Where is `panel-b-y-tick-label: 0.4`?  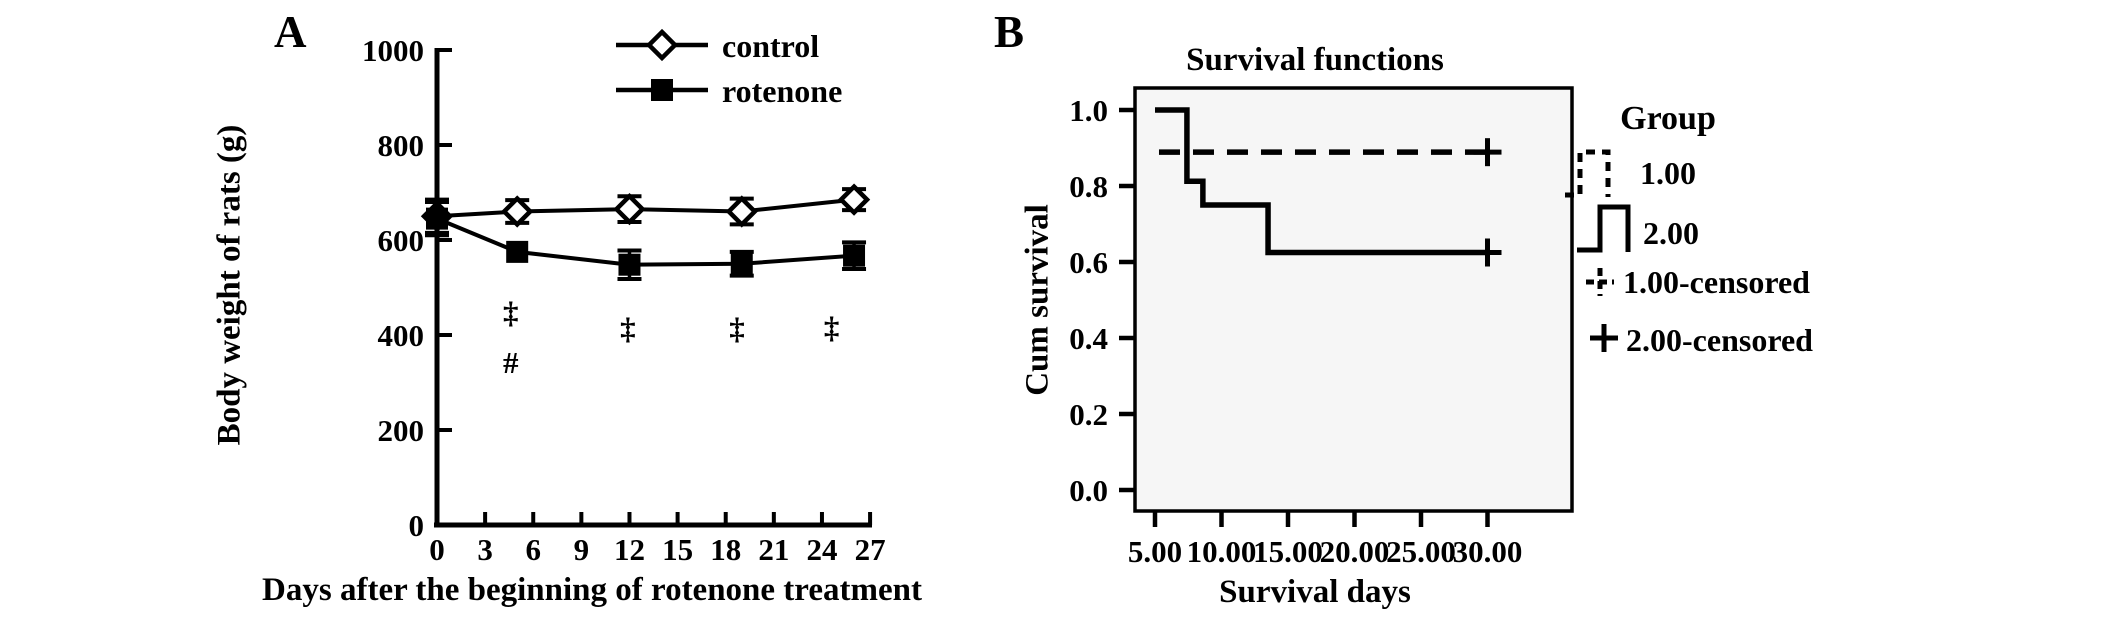 panel-b-y-tick-label: 0.4 is located at coordinates (1088, 338).